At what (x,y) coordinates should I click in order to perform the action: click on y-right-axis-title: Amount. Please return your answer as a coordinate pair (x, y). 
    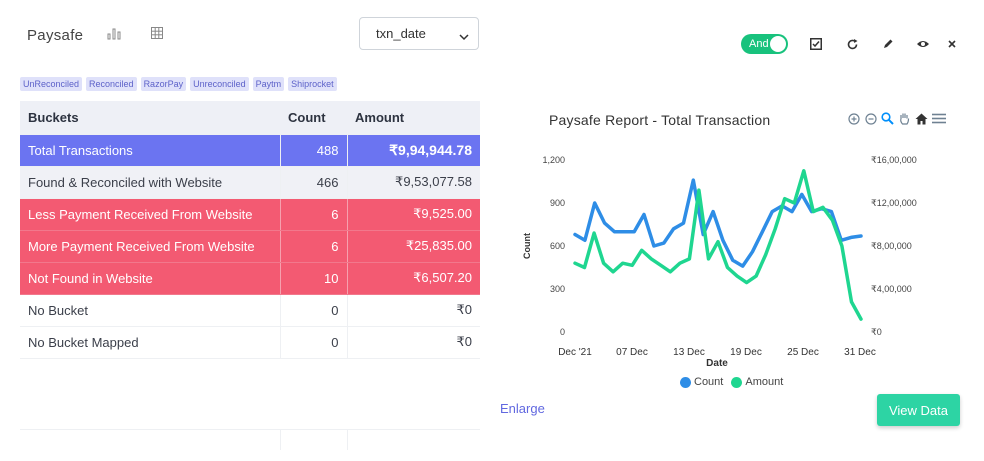
    Looking at the image, I should click on (929, 238).